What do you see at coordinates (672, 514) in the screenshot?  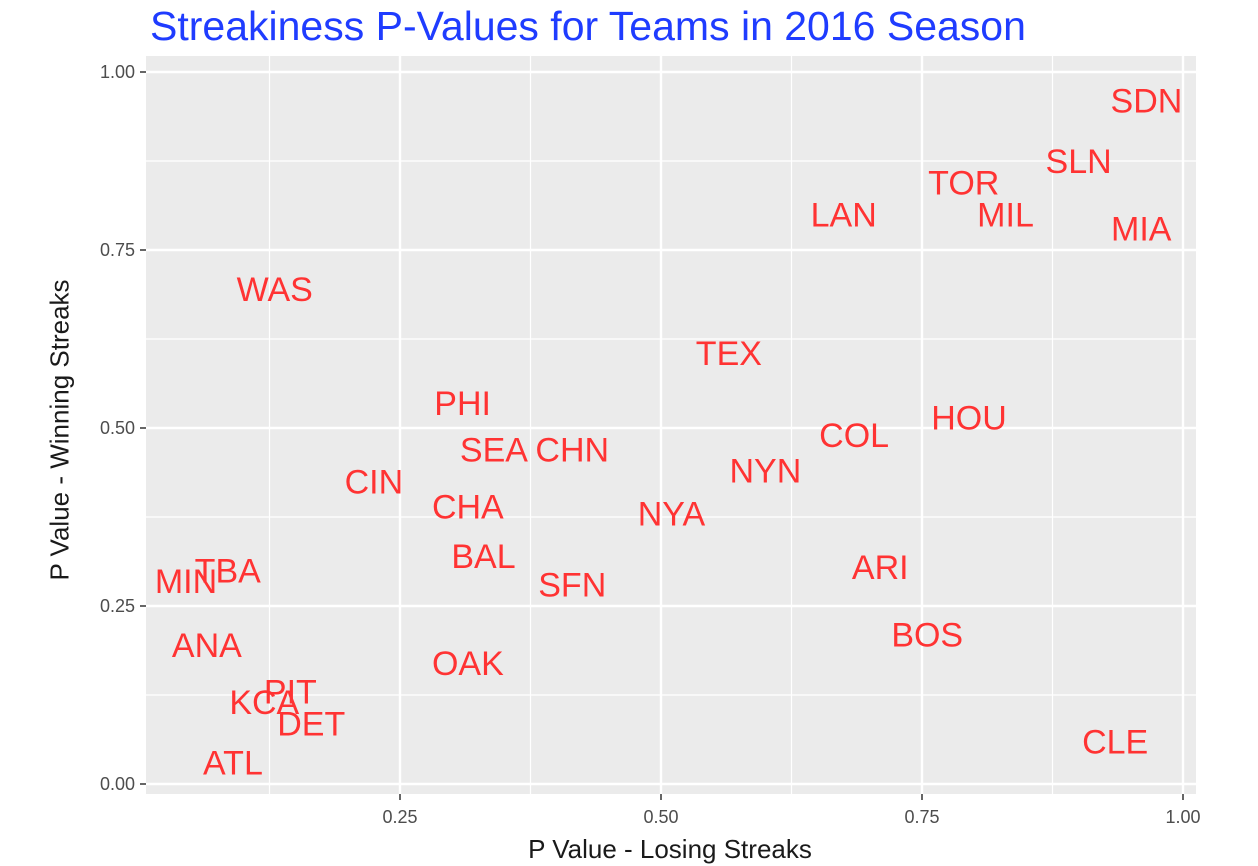 I see `point-label-nya: NYA` at bounding box center [672, 514].